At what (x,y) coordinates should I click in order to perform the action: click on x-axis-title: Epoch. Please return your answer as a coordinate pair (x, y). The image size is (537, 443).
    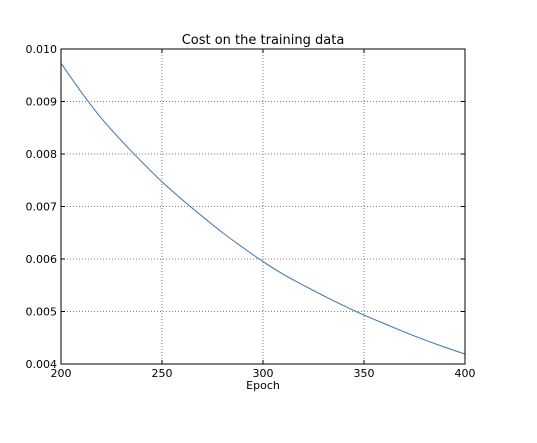
    Looking at the image, I should click on (263, 385).